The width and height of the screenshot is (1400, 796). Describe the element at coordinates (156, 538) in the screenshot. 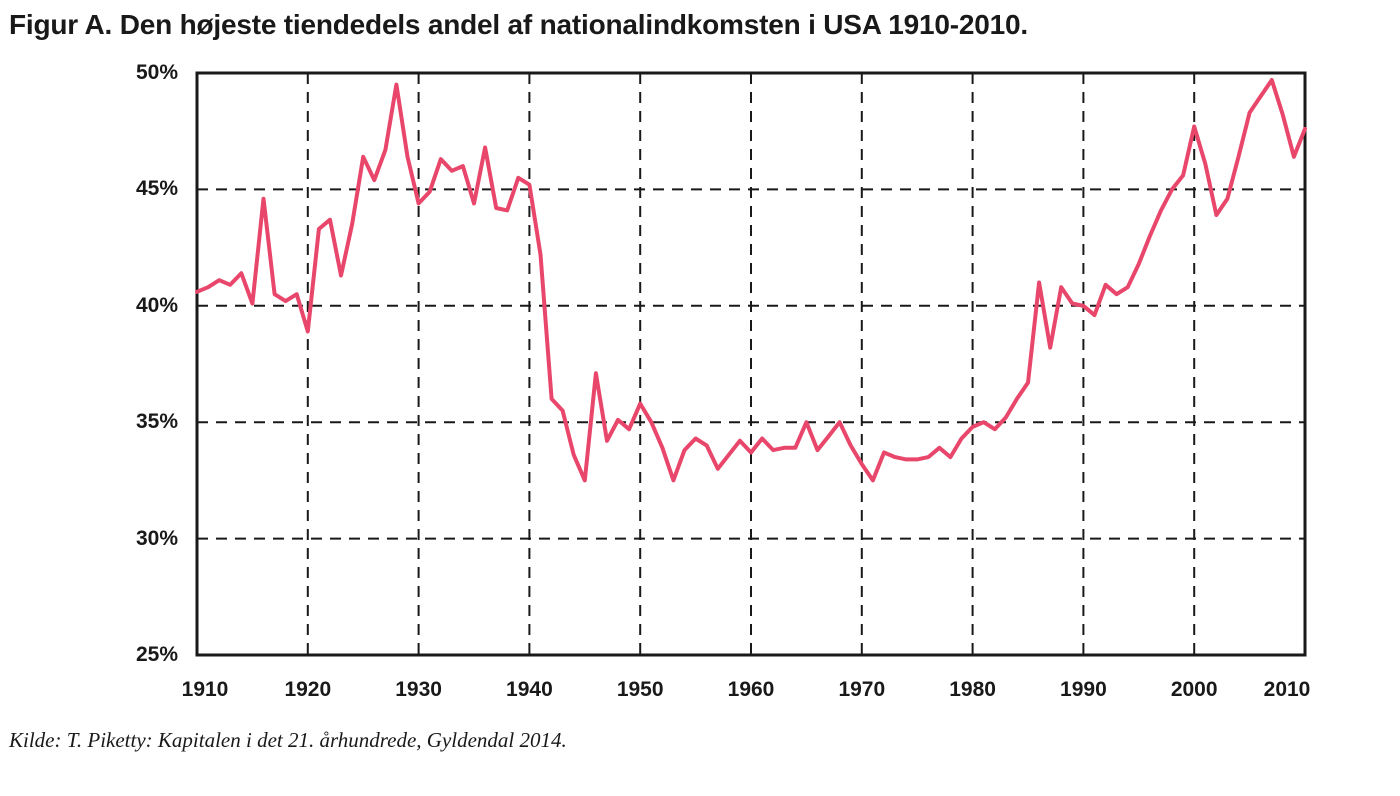

I see `y-axis-tick-label: 30%` at that location.